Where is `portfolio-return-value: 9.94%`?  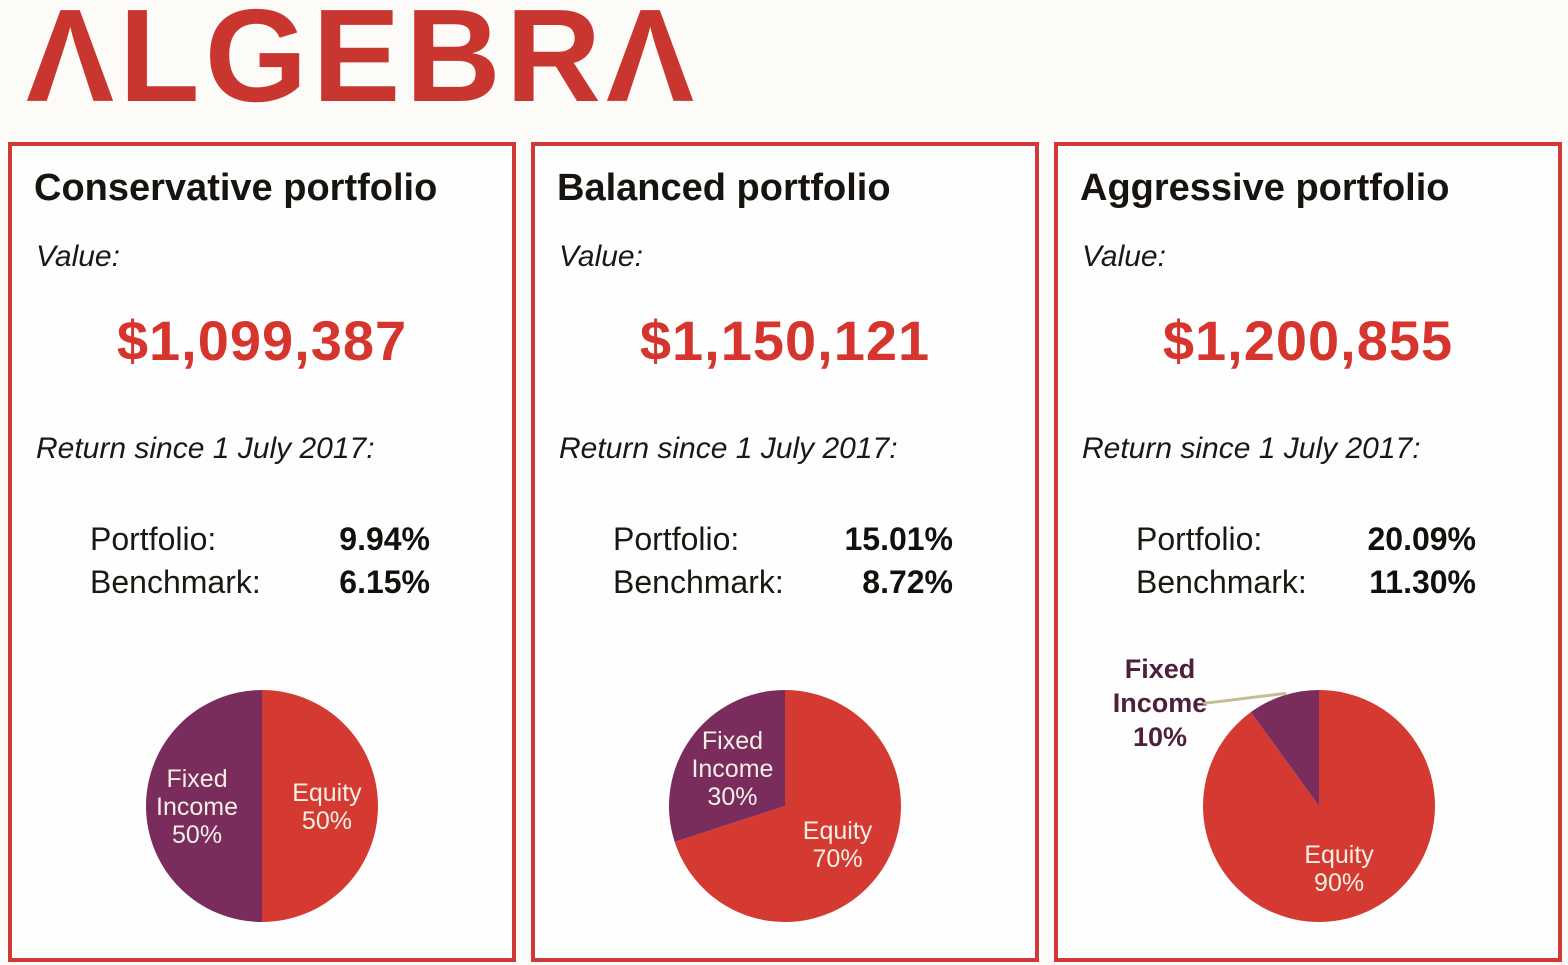
portfolio-return-value: 9.94% is located at coordinates (384, 539).